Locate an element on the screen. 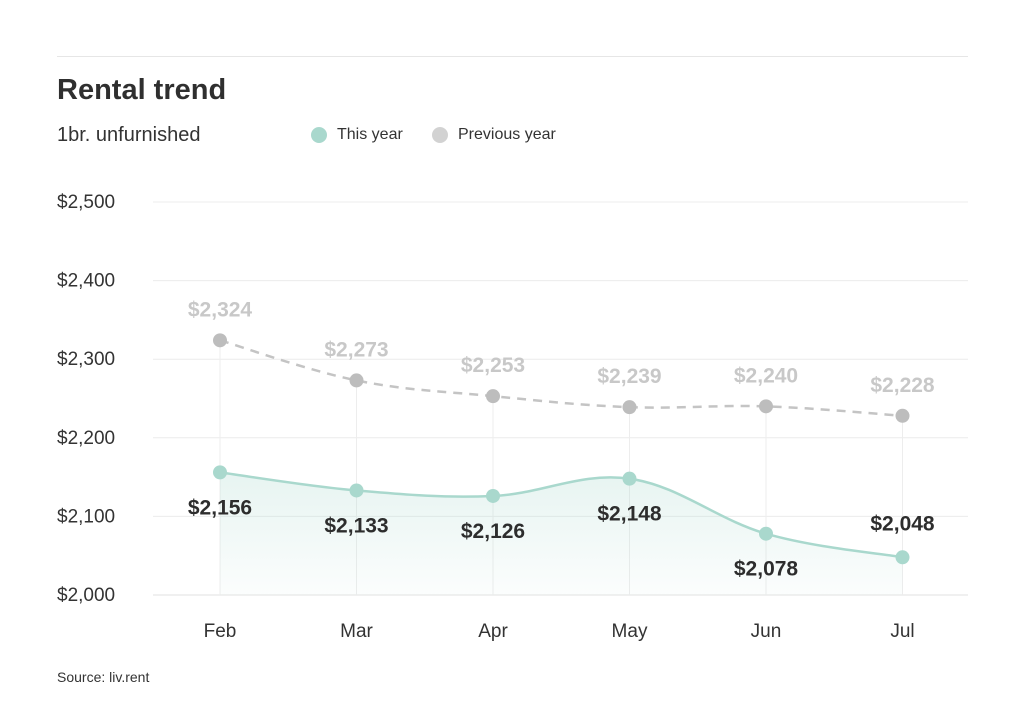  this-year-value-label: $2,078 is located at coordinates (766, 569).